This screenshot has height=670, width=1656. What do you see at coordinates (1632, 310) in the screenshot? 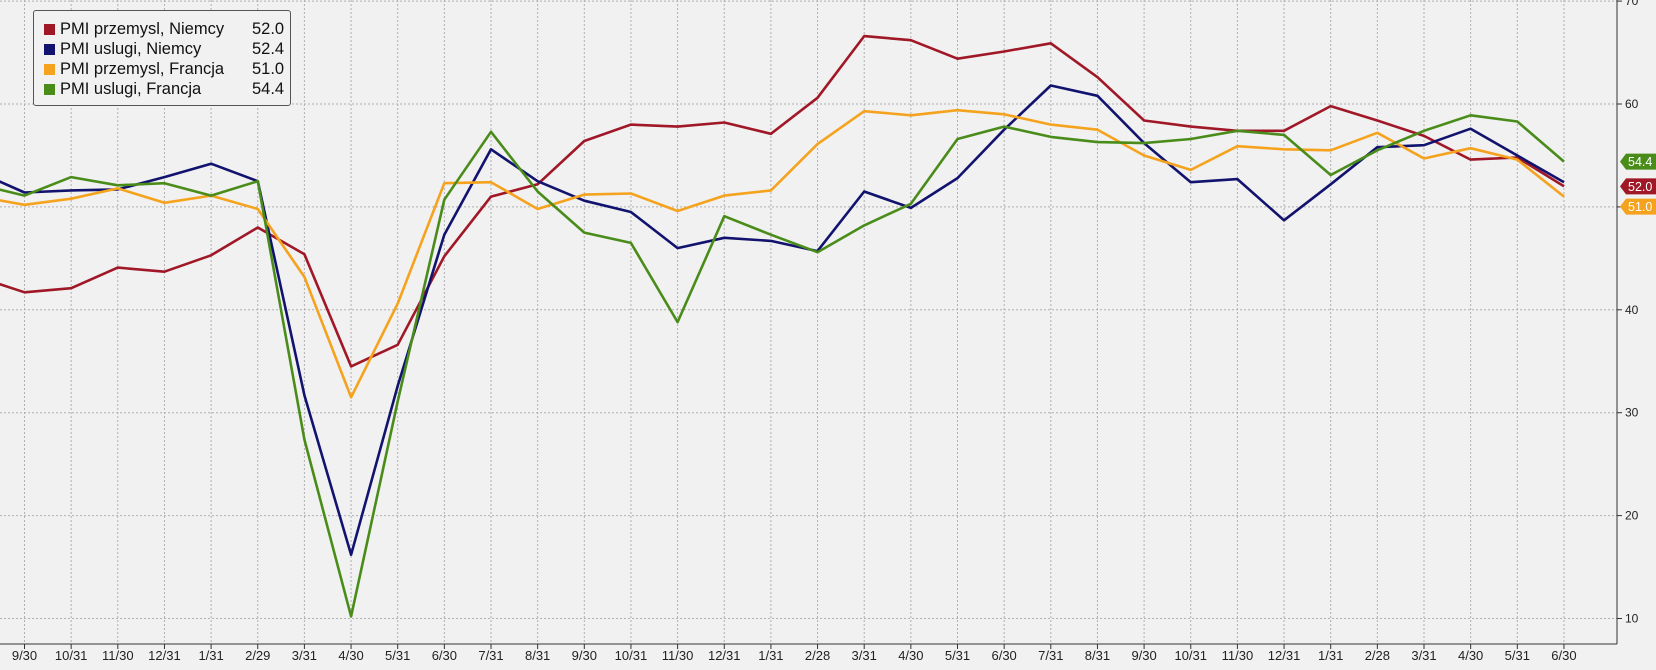
I see `y-tick-label: 40` at bounding box center [1632, 310].